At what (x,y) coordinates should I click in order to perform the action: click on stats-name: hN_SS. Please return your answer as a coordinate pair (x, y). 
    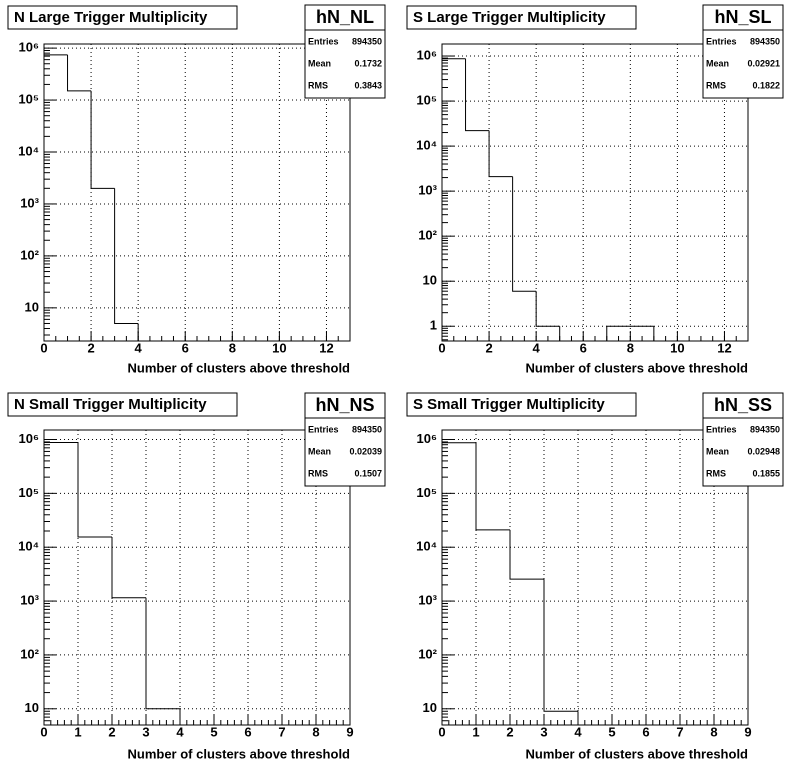
    Looking at the image, I should click on (743, 405).